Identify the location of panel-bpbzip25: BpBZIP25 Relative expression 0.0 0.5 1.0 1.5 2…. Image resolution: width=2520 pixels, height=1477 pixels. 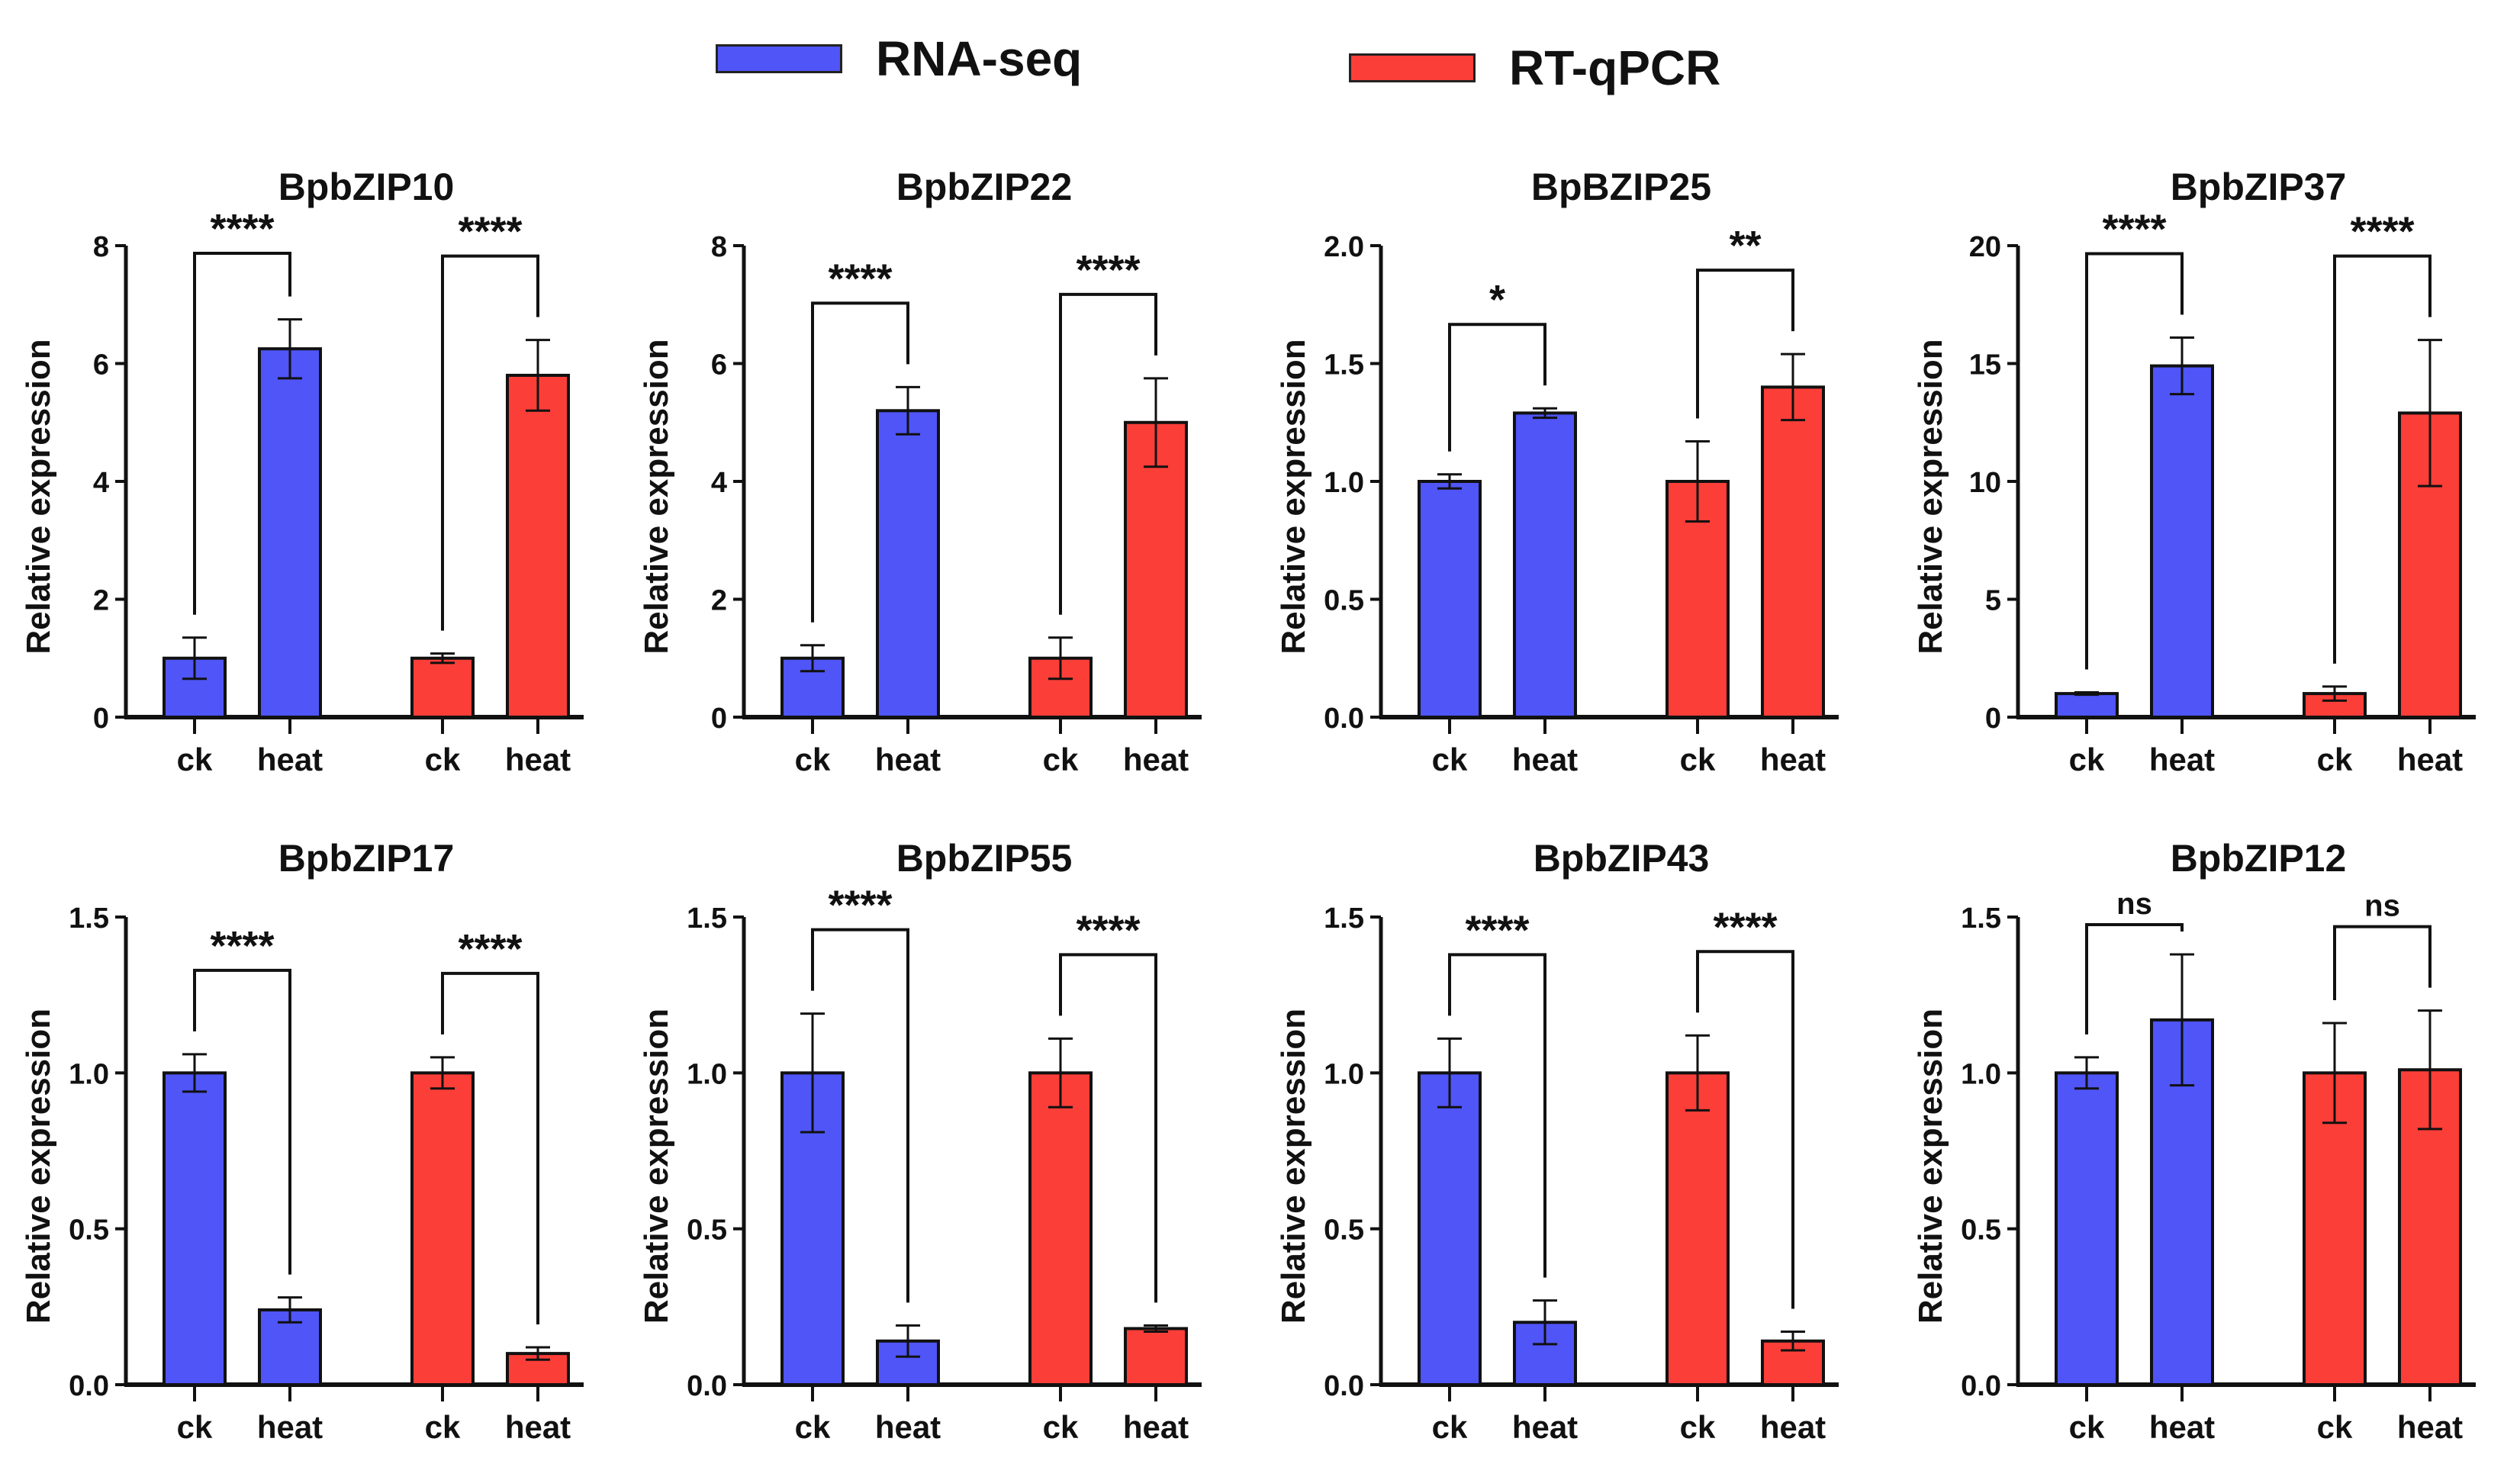
(1557, 472).